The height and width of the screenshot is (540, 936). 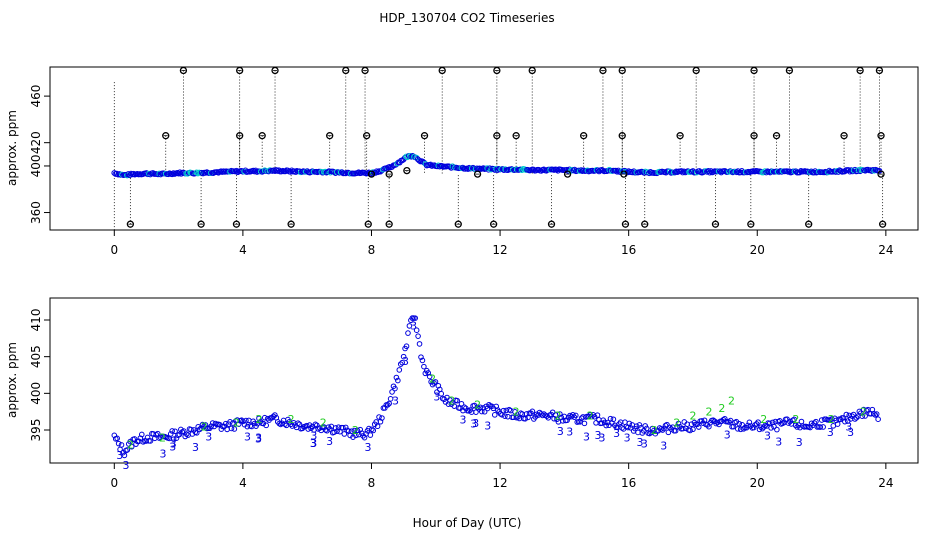 What do you see at coordinates (757, 483) in the screenshot?
I see `bottom-xtick-label: 20` at bounding box center [757, 483].